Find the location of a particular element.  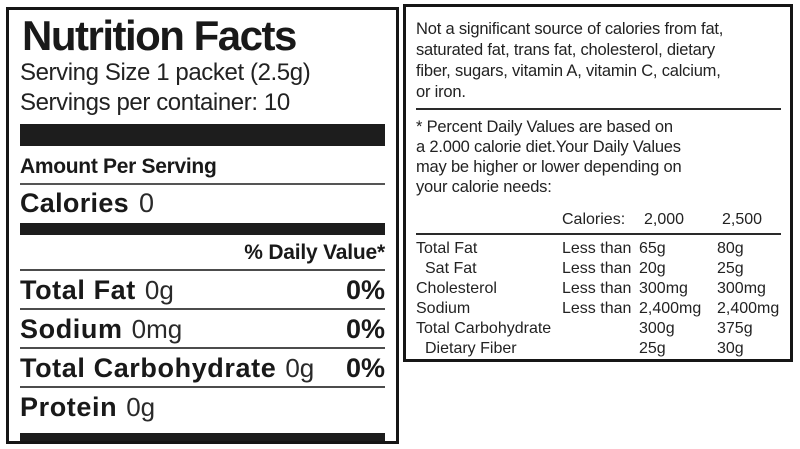

amount-per-serving-label: Amount Per Serving is located at coordinates (118, 166).